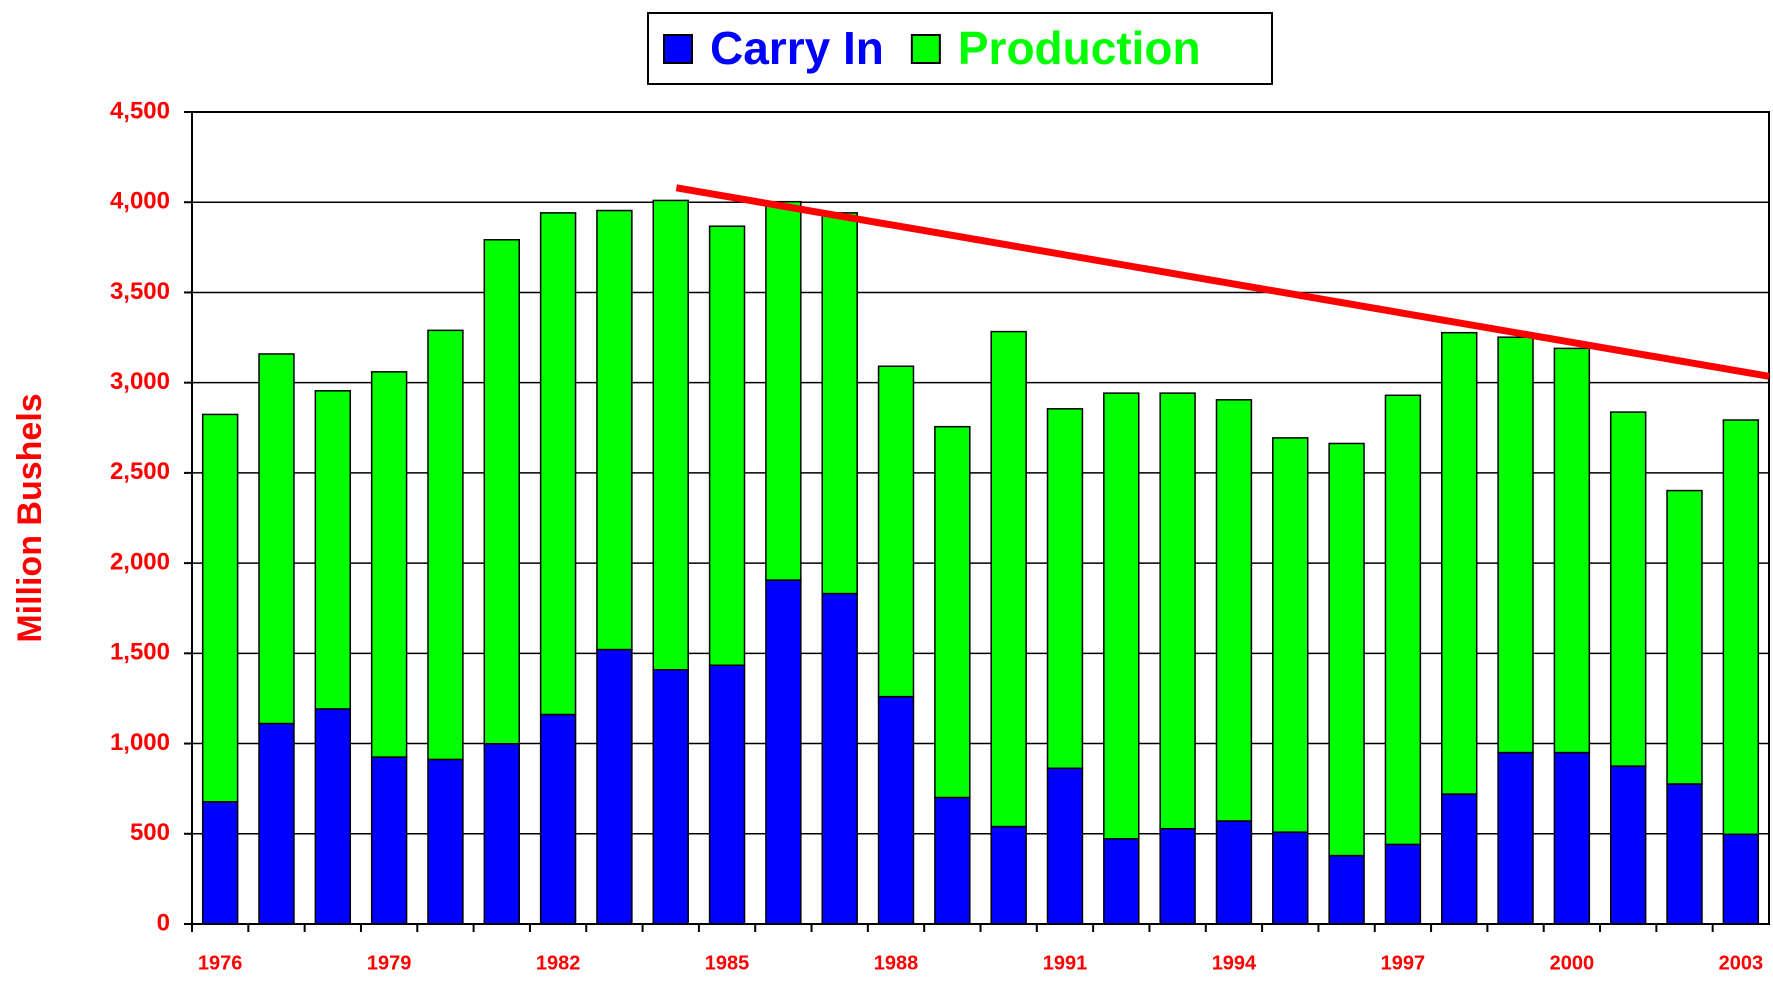 The image size is (1773, 986). Describe the element at coordinates (558, 963) in the screenshot. I see `x-tick-label: 1982` at that location.